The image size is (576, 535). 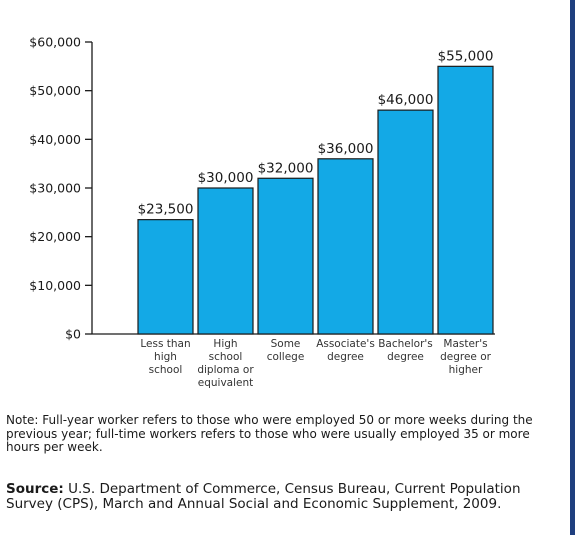 I want to click on x-category-label-line: Some, so click(x=286, y=344).